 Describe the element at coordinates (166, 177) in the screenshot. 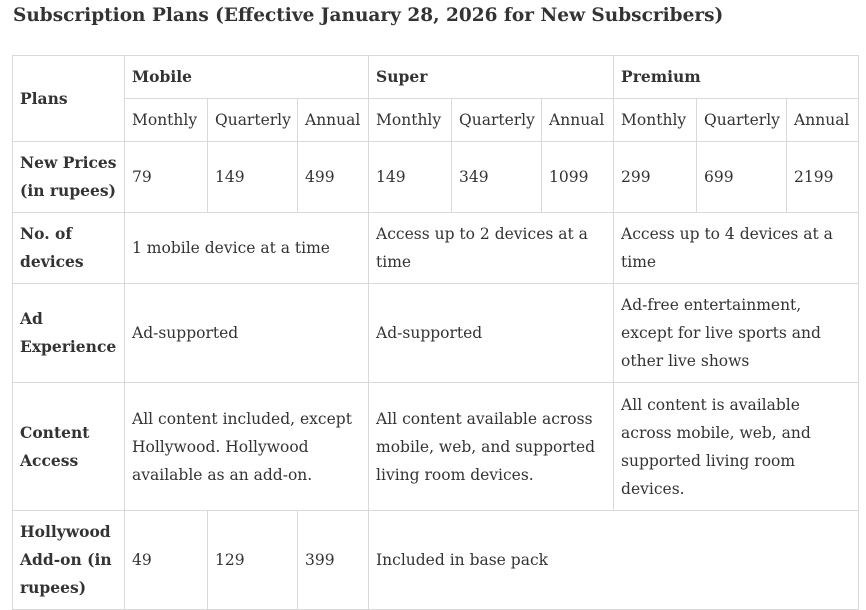

I see `price-mobile-monthly: 79` at that location.